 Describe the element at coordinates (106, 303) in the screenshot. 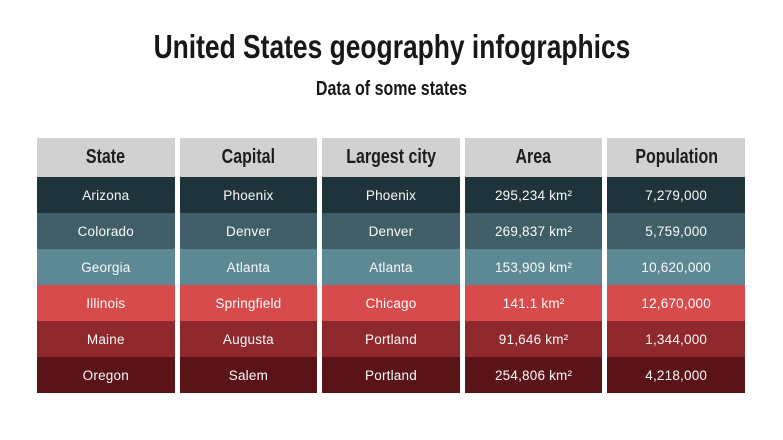

I see `cell-state: Illinois` at that location.